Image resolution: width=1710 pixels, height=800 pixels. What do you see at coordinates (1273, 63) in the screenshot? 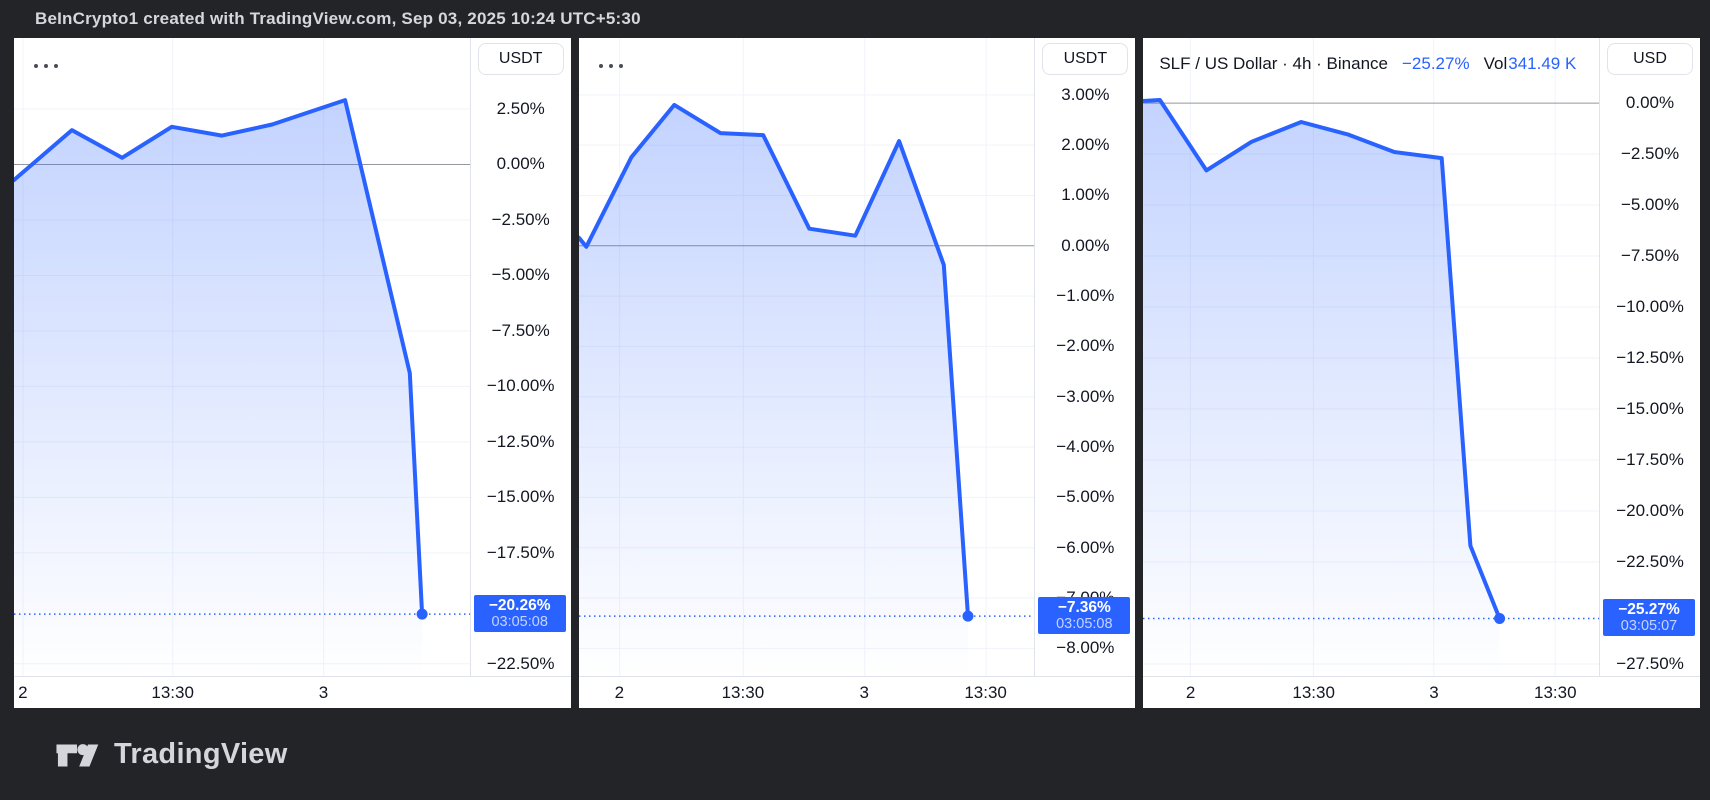
I see `symbol-title: SLF / US Dollar · 4h · Binance` at bounding box center [1273, 63].